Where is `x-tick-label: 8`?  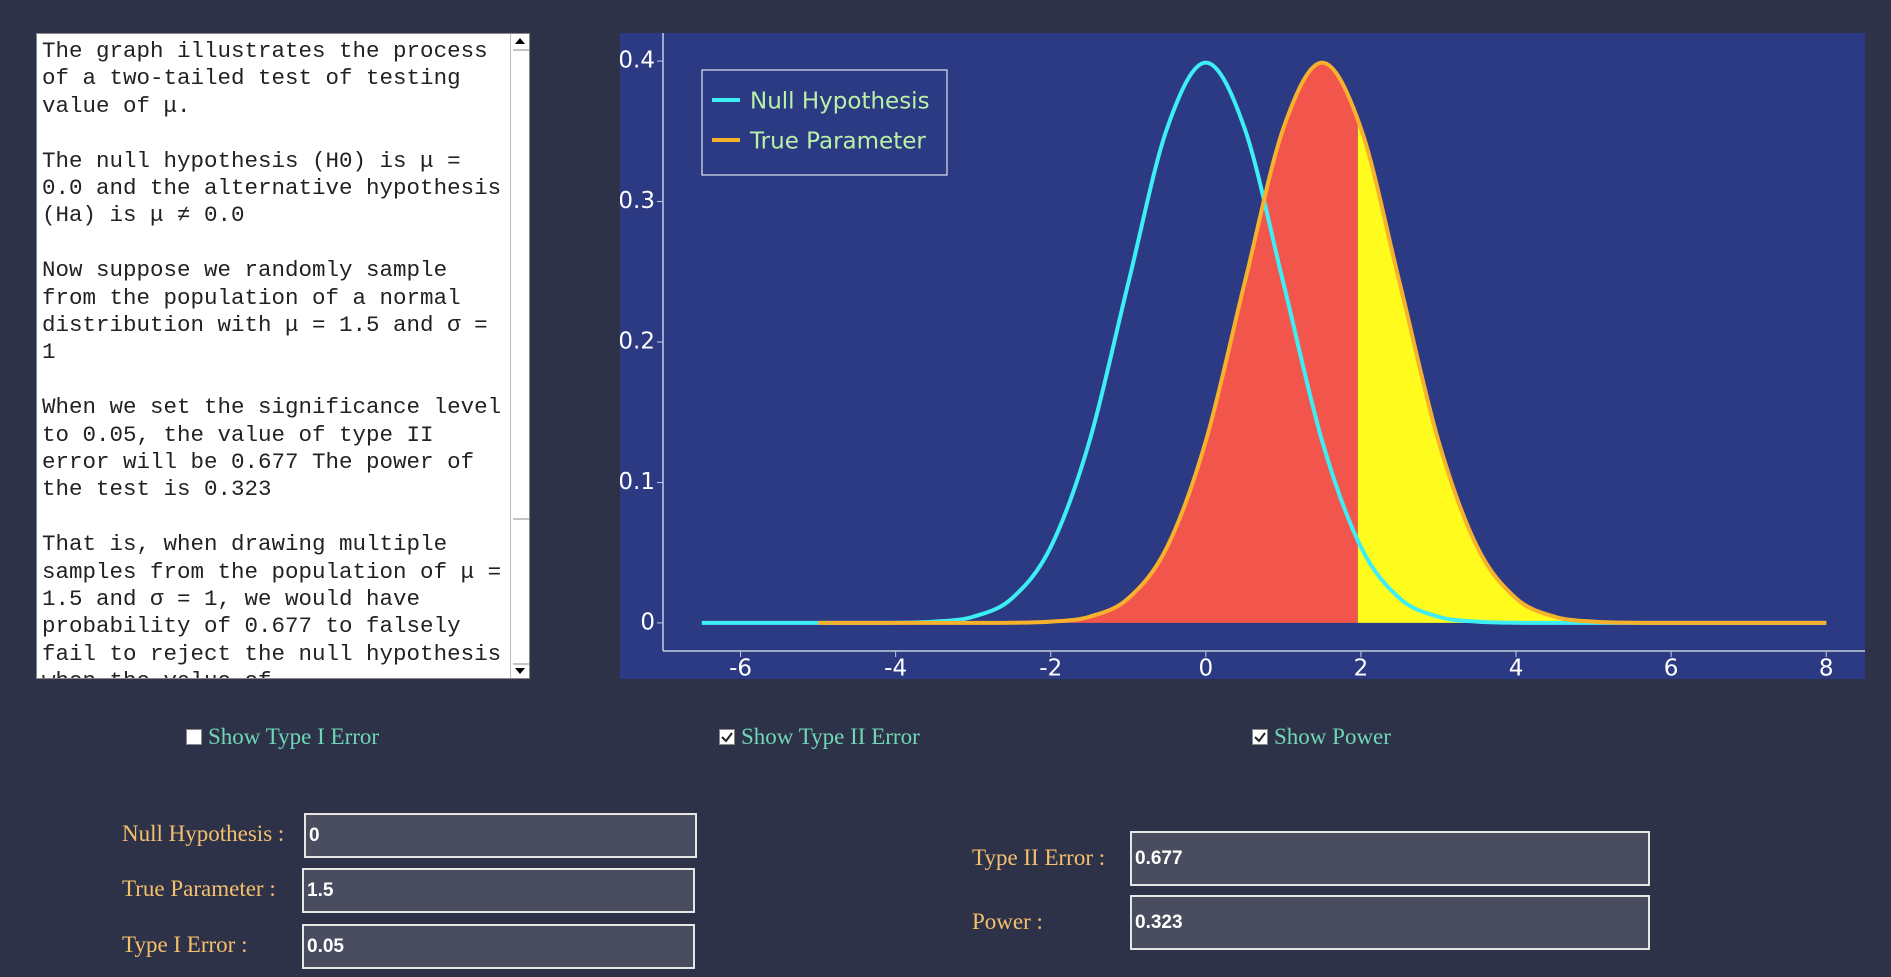
x-tick-label: 8 is located at coordinates (1826, 668).